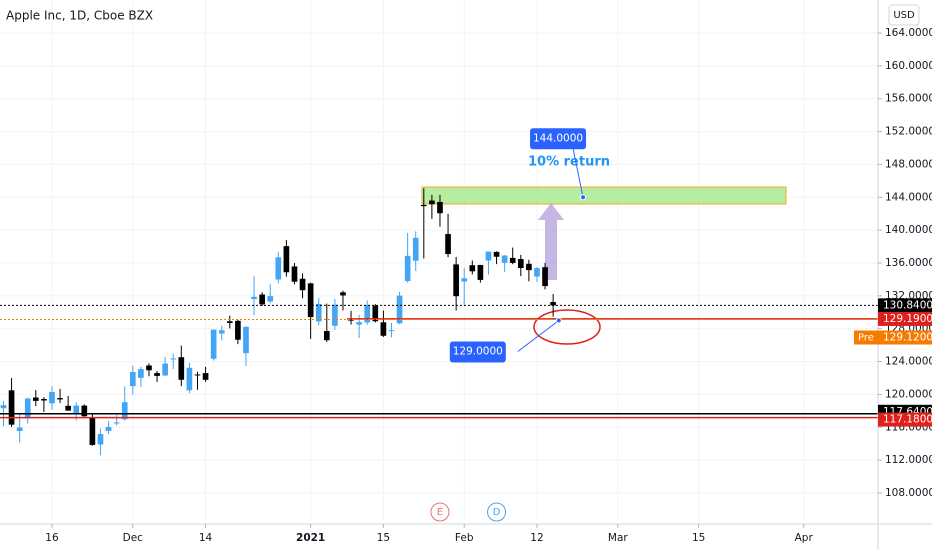  I want to click on callout-label: 144.0000, so click(558, 138).